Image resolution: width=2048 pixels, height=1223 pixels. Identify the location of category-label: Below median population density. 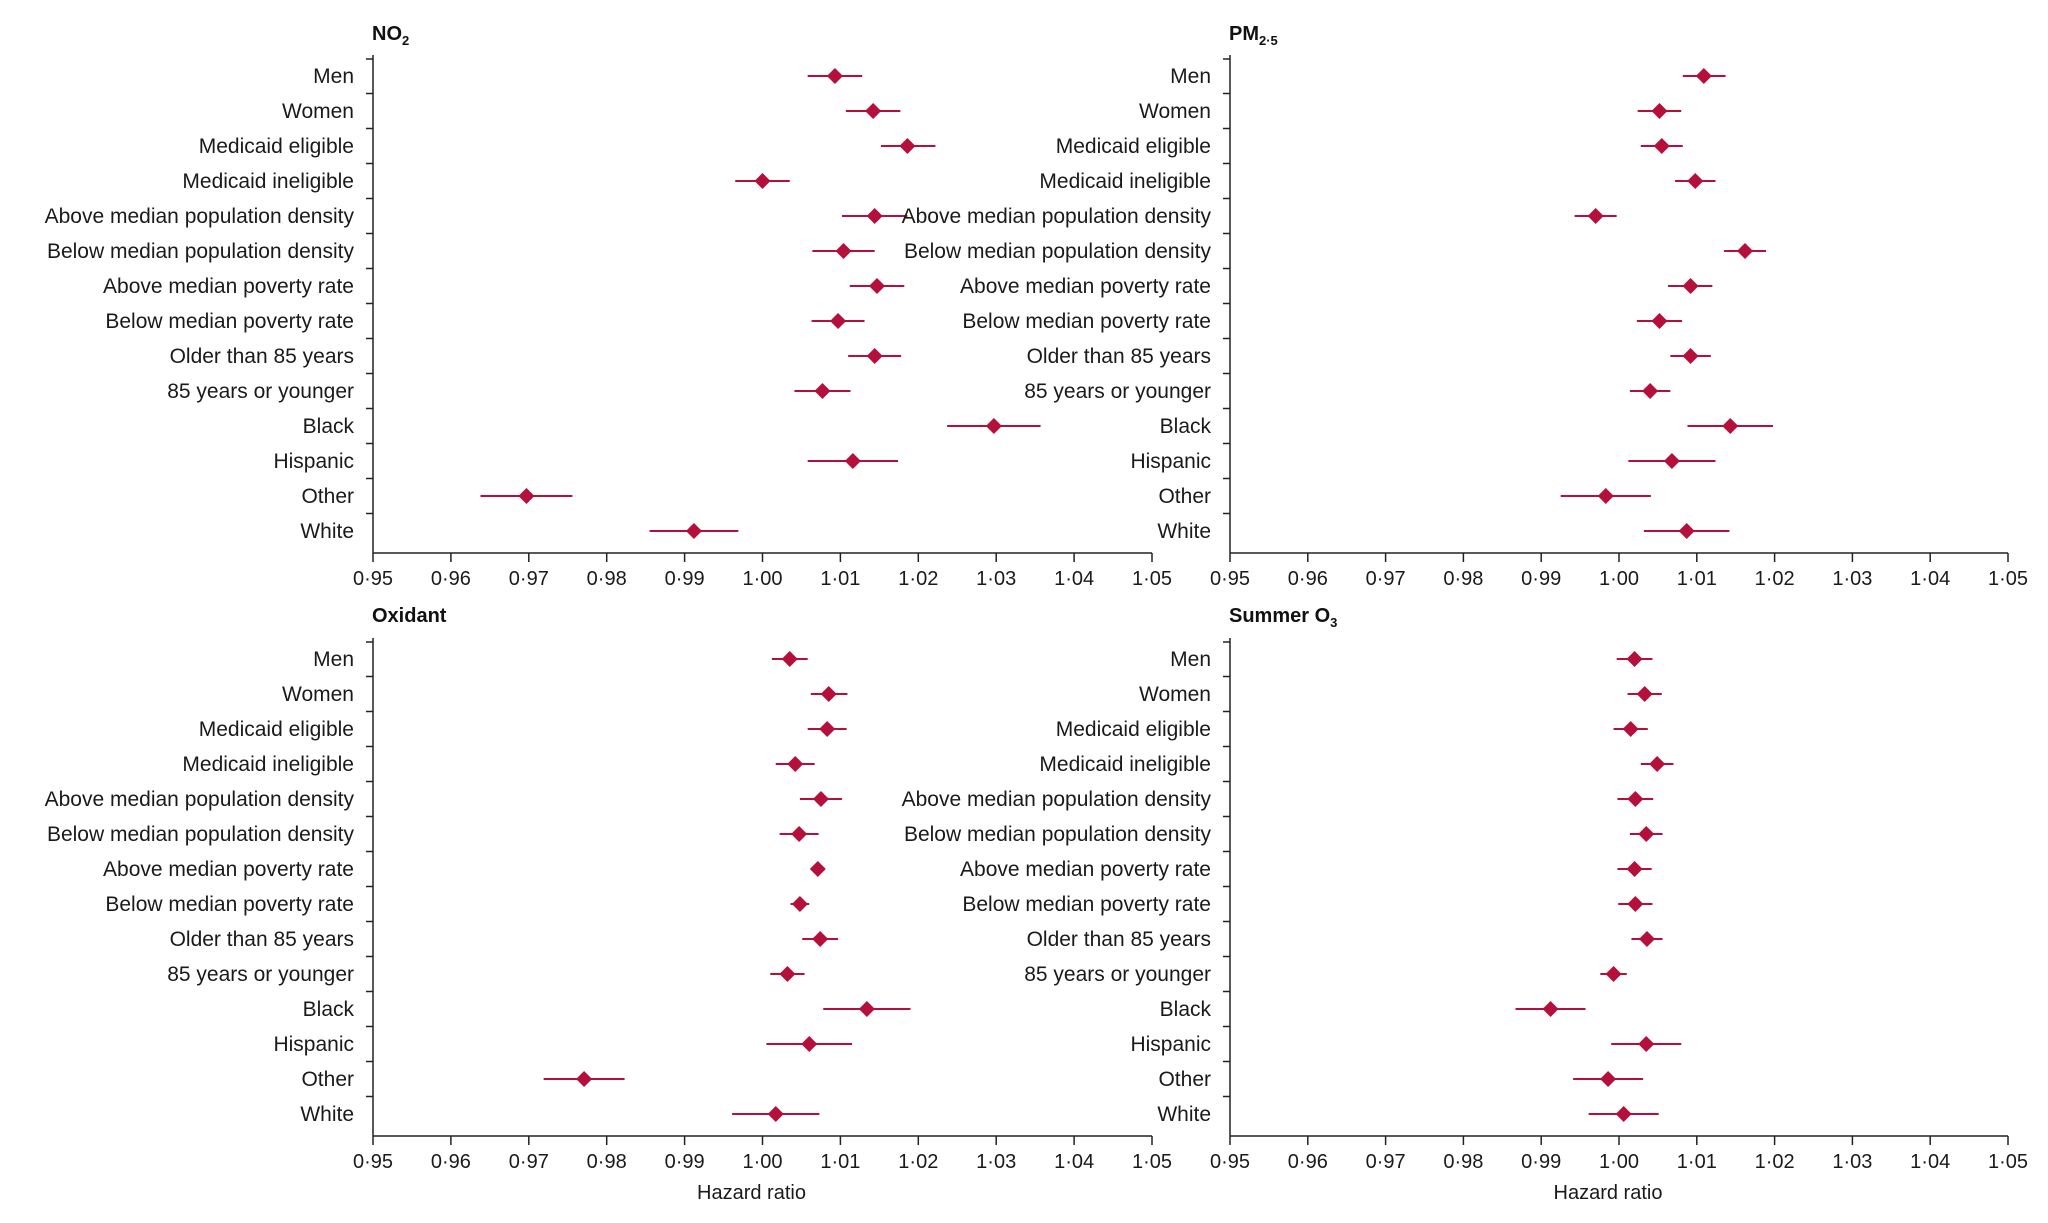
(201, 834).